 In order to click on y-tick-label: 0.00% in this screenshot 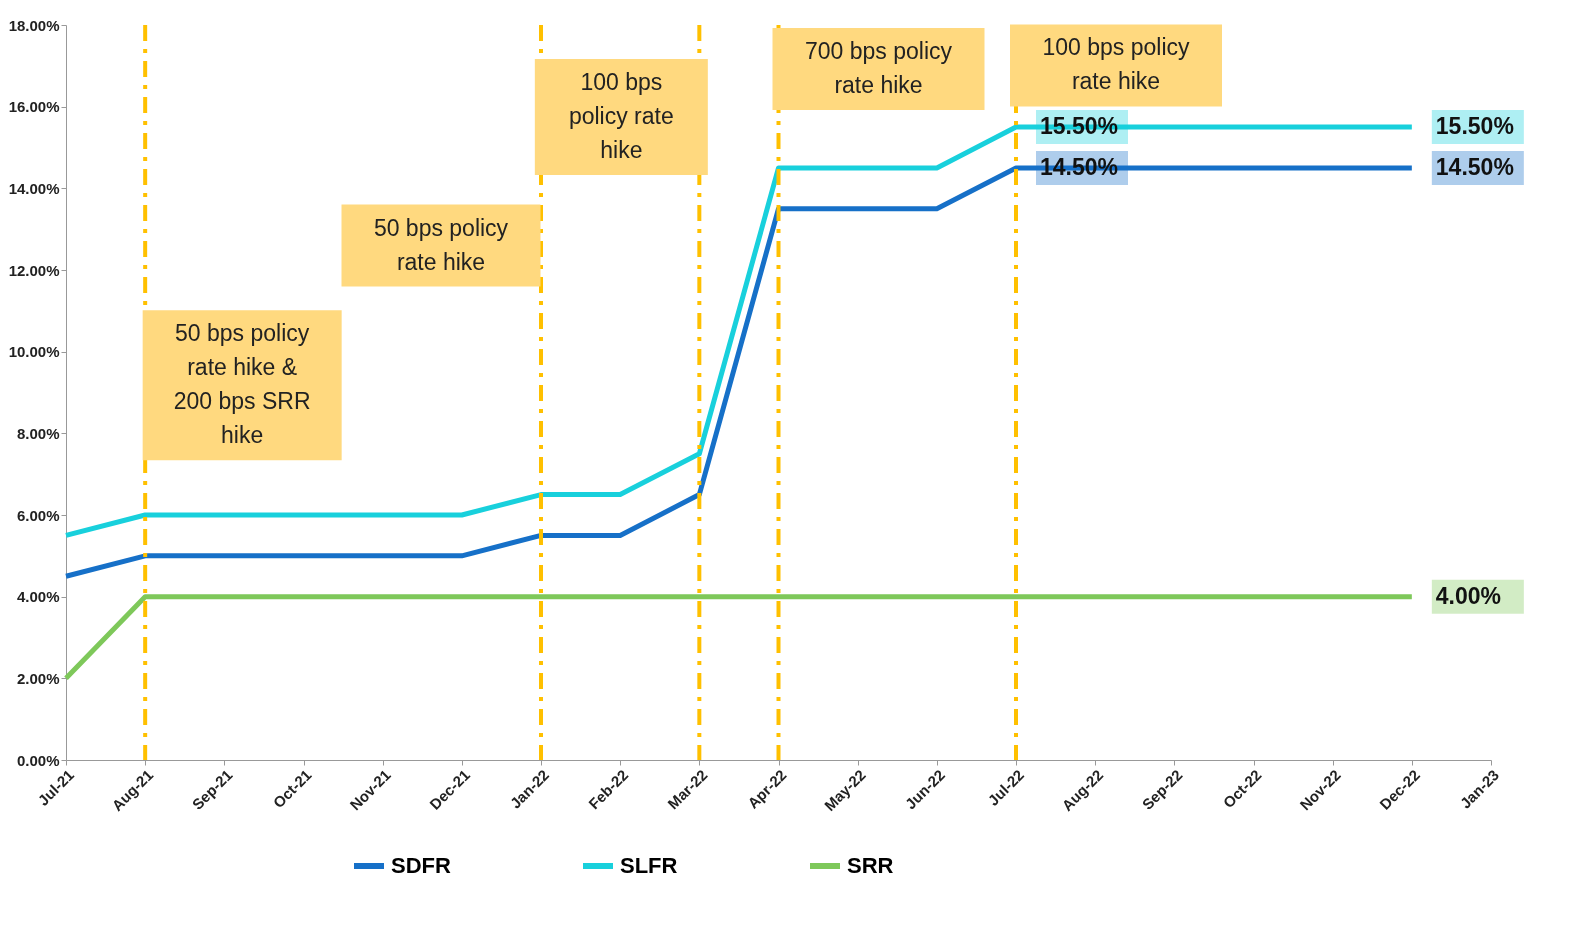, I will do `click(38, 760)`.